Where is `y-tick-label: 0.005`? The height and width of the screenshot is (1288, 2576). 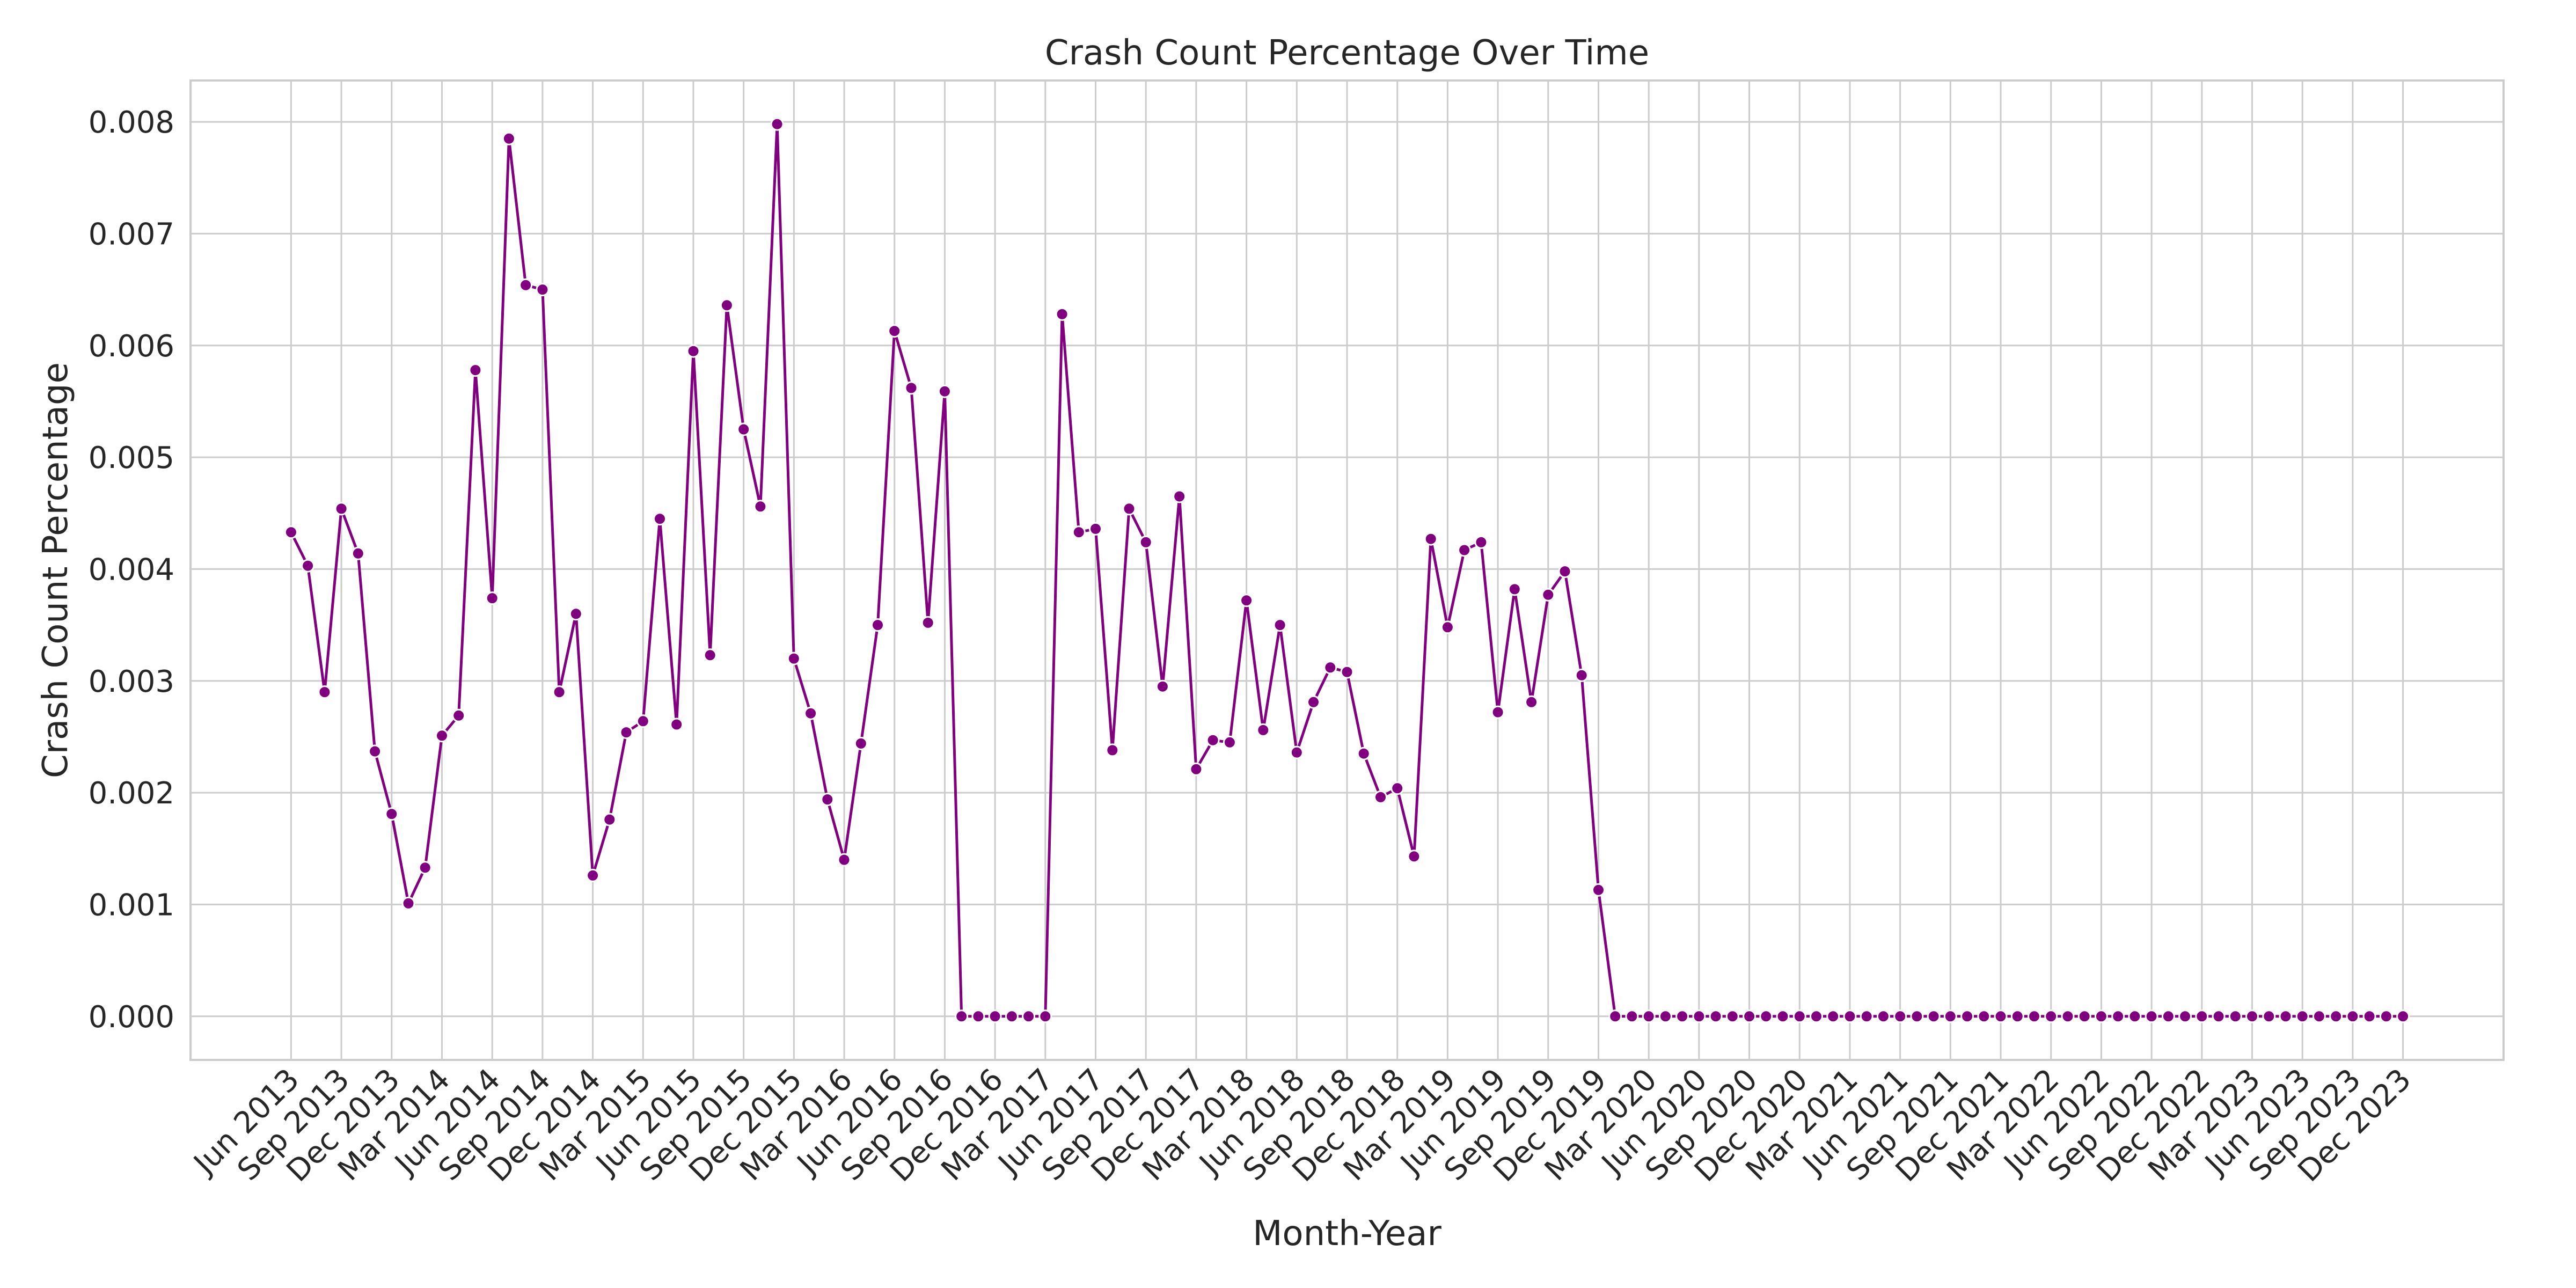
y-tick-label: 0.005 is located at coordinates (131, 458).